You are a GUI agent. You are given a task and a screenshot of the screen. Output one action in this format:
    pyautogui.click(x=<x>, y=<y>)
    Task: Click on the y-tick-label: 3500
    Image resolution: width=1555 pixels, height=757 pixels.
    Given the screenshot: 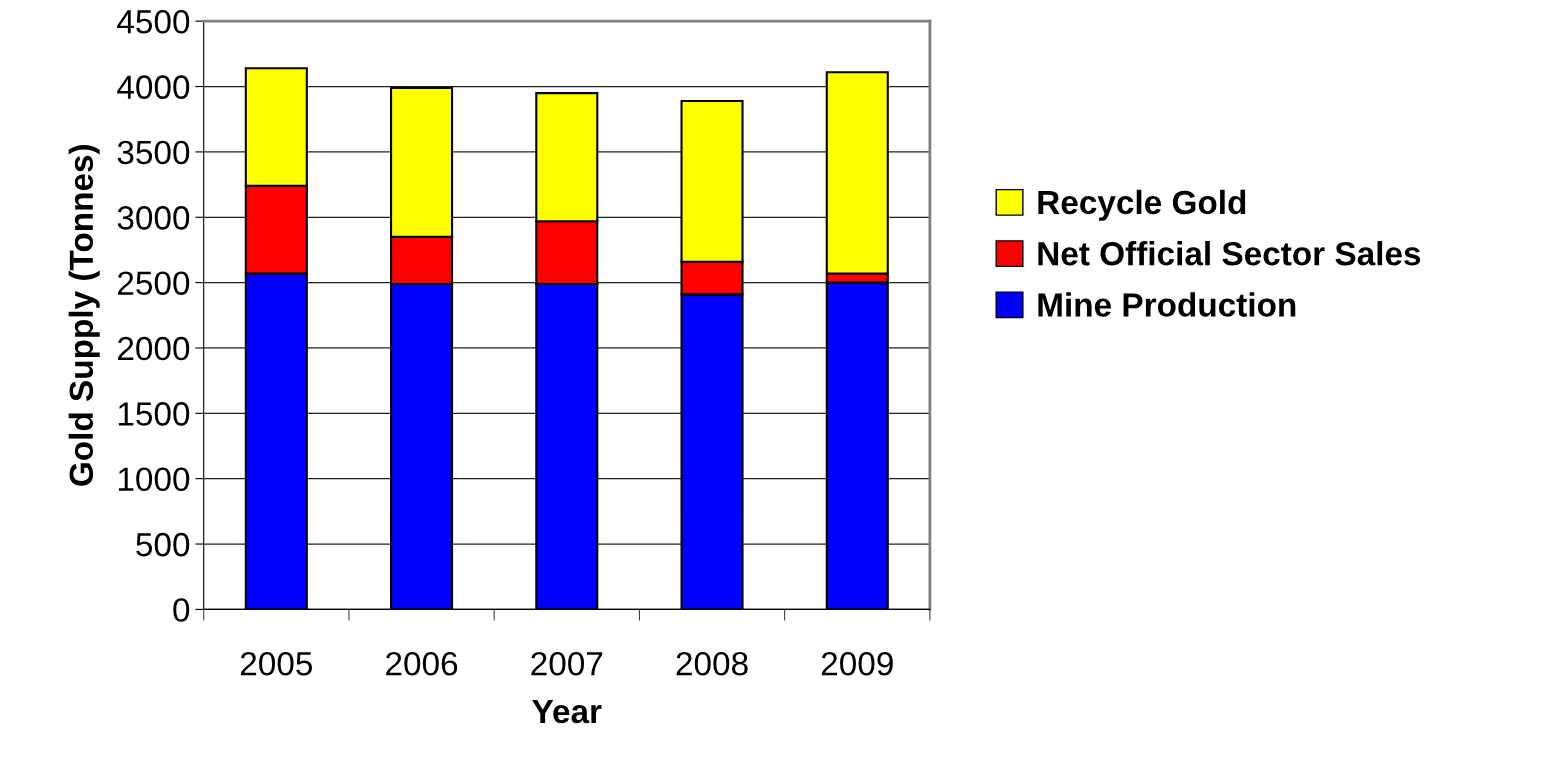 What is the action you would take?
    pyautogui.click(x=153, y=152)
    